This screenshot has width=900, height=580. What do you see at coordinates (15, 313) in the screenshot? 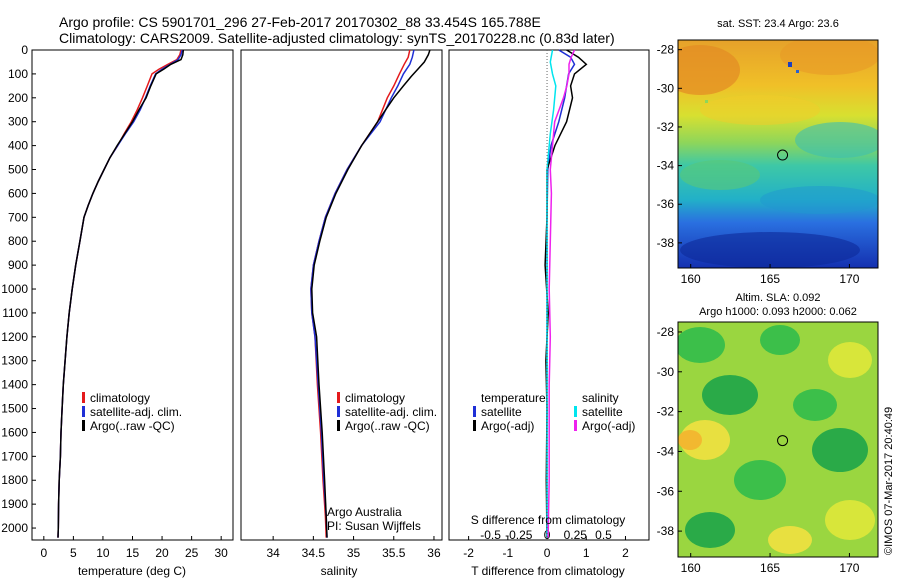
I see `depth-tick-label: 1100` at bounding box center [15, 313].